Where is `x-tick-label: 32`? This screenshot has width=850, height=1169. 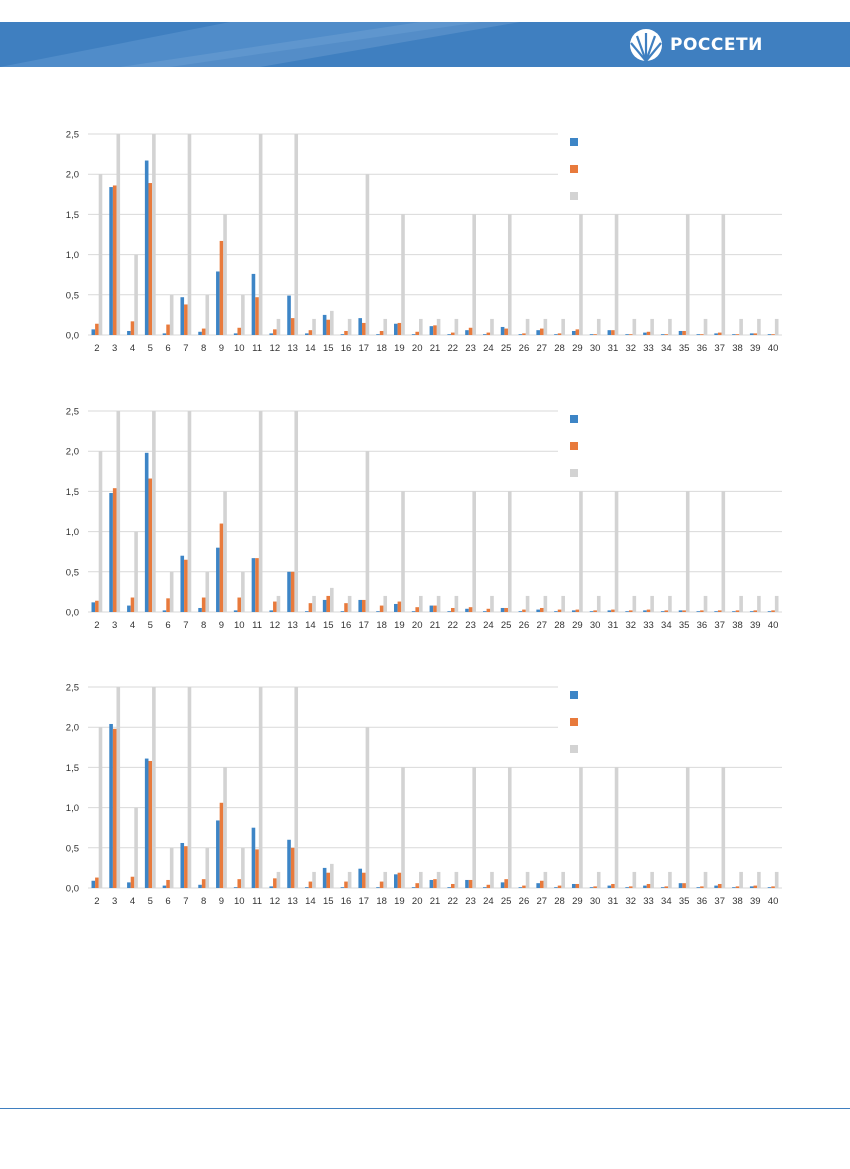 x-tick-label: 32 is located at coordinates (630, 348).